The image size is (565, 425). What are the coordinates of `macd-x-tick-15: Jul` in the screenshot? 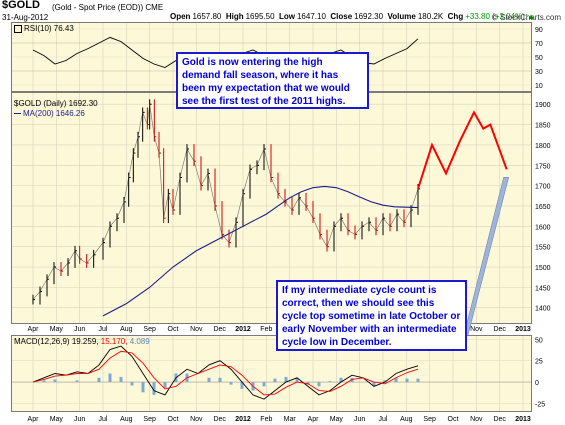 It's located at (383, 419).